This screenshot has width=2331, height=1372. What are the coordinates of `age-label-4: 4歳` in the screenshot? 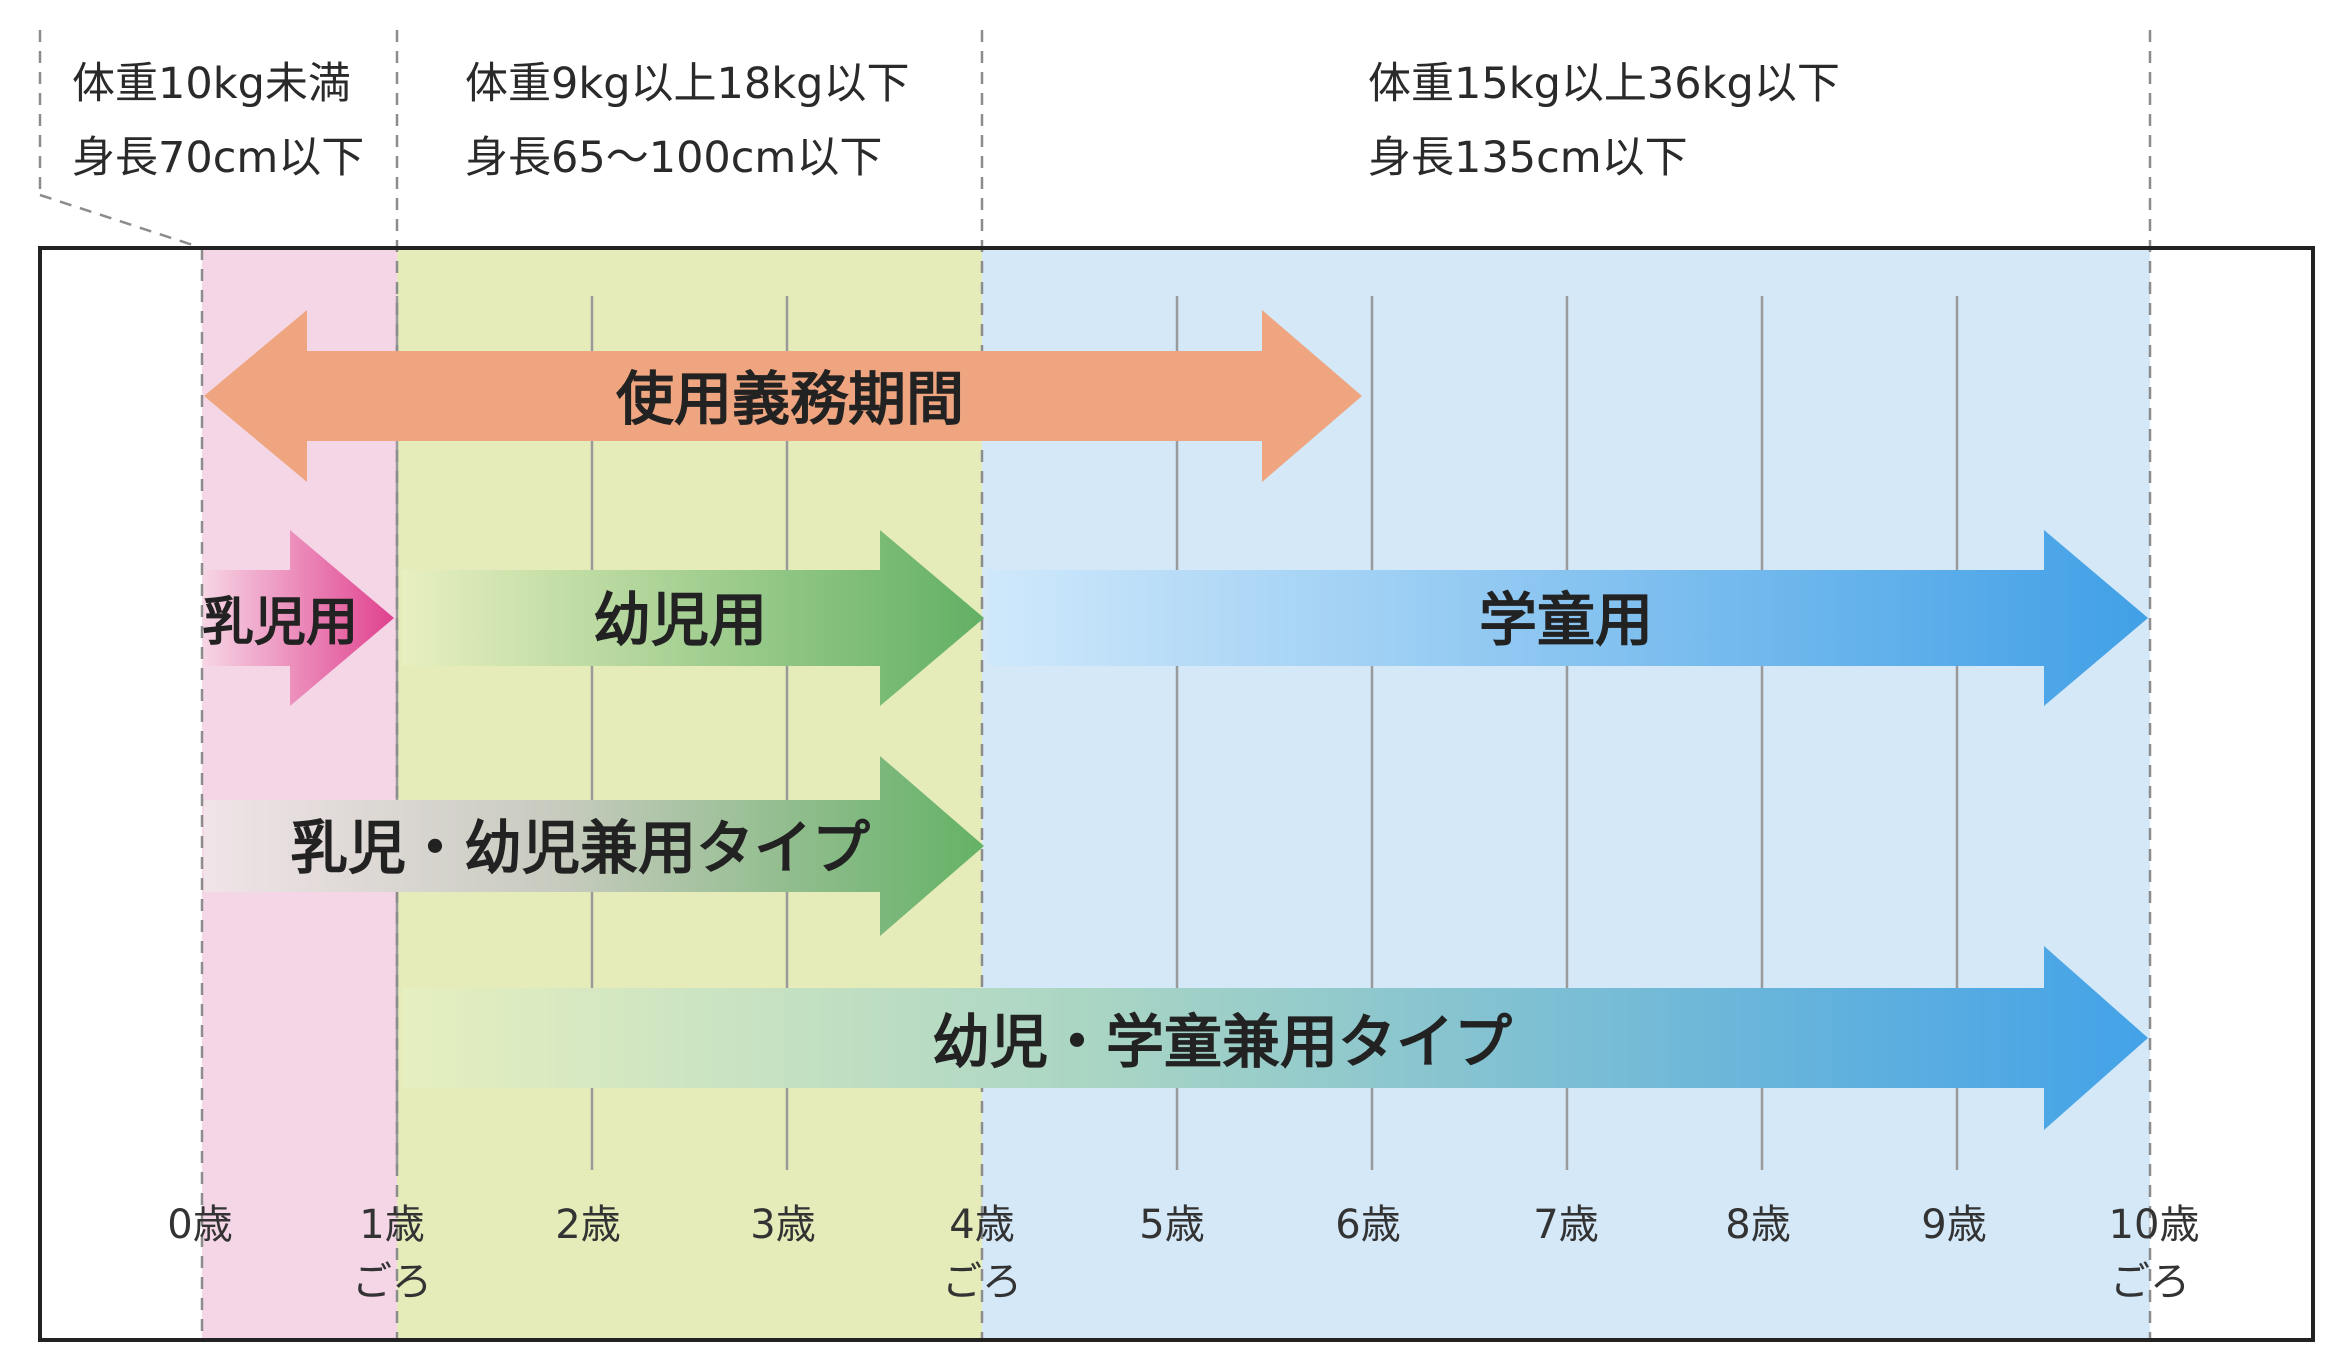 It's located at (981, 1225).